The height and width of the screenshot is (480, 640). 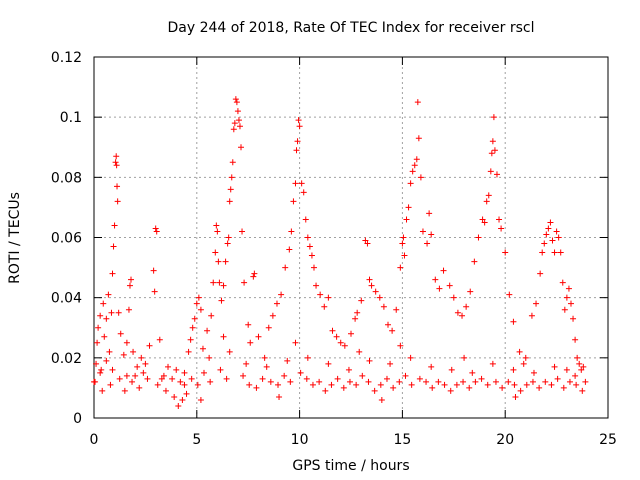 What do you see at coordinates (402, 440) in the screenshot?
I see `x-tick-label: 15` at bounding box center [402, 440].